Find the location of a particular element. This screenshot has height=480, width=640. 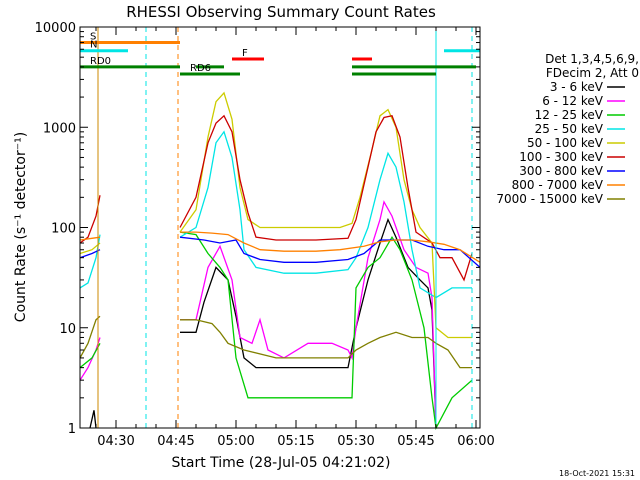

flag-bar-layer: SN F RD0 RD6 is located at coordinates (280, 54).